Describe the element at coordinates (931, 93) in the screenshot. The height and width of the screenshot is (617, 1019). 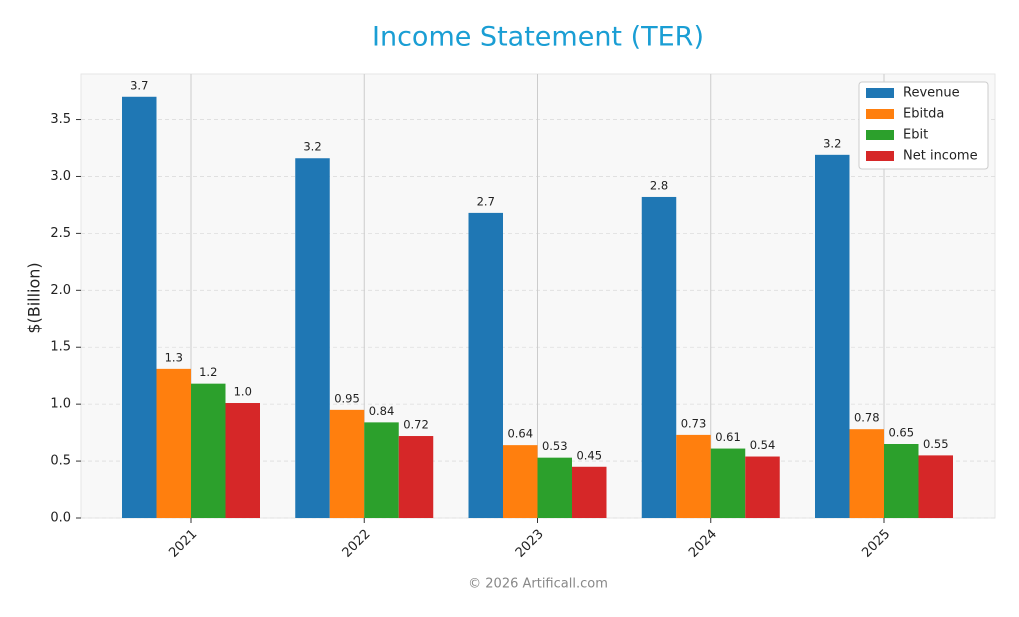
I see `legend-label: Revenue` at that location.